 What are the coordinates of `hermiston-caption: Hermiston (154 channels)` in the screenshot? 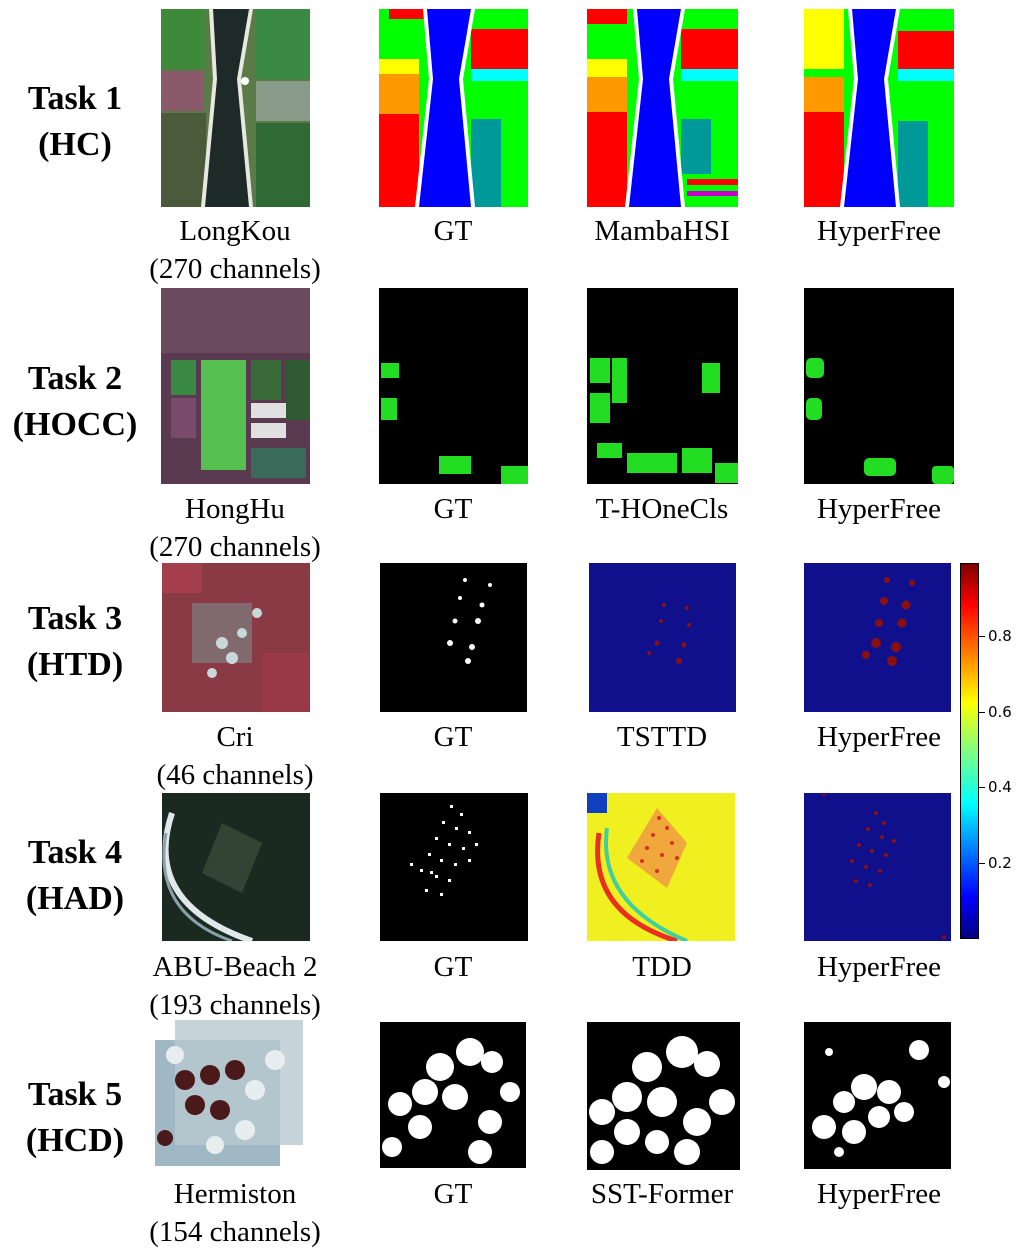 It's located at (235, 1213).